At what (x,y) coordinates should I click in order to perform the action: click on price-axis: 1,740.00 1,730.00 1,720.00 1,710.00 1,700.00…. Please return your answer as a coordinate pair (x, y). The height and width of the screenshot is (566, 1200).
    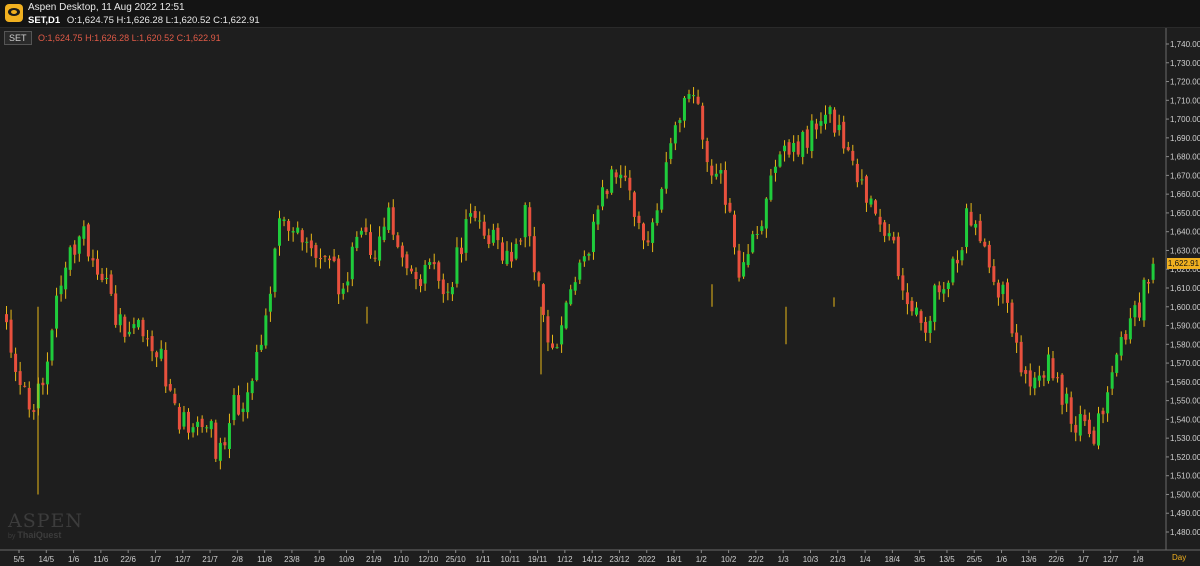
    Looking at the image, I should click on (1182, 289).